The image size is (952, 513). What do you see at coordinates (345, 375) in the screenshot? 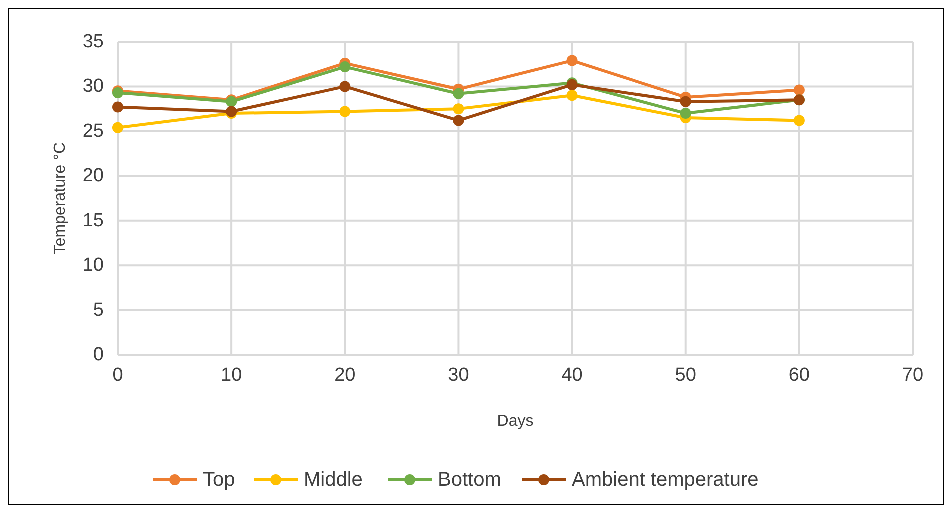
I see `x-tick-label: 20` at bounding box center [345, 375].